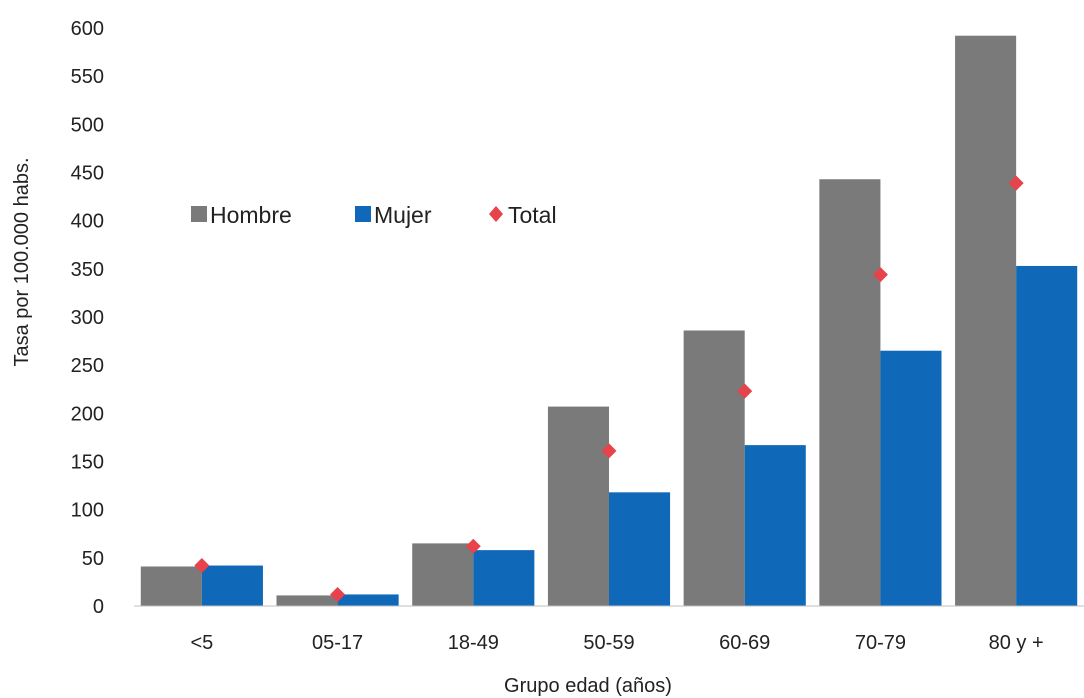 This screenshot has width=1084, height=698. I want to click on y-tick-label: 500, so click(87, 125).